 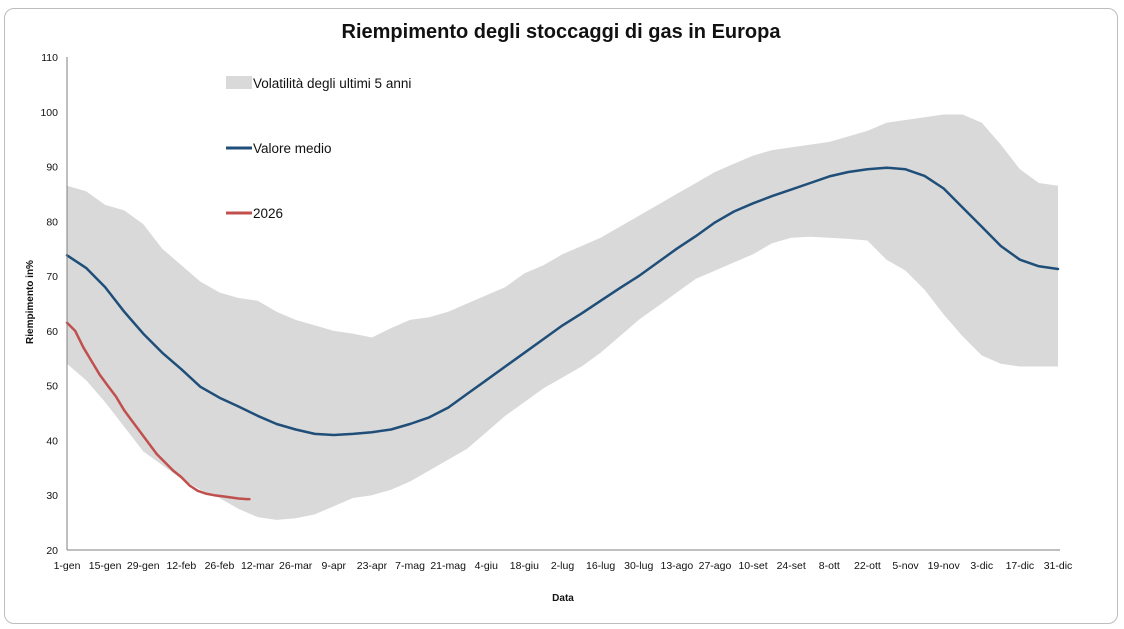 What do you see at coordinates (600, 566) in the screenshot?
I see `x-tick-label: 16-lug` at bounding box center [600, 566].